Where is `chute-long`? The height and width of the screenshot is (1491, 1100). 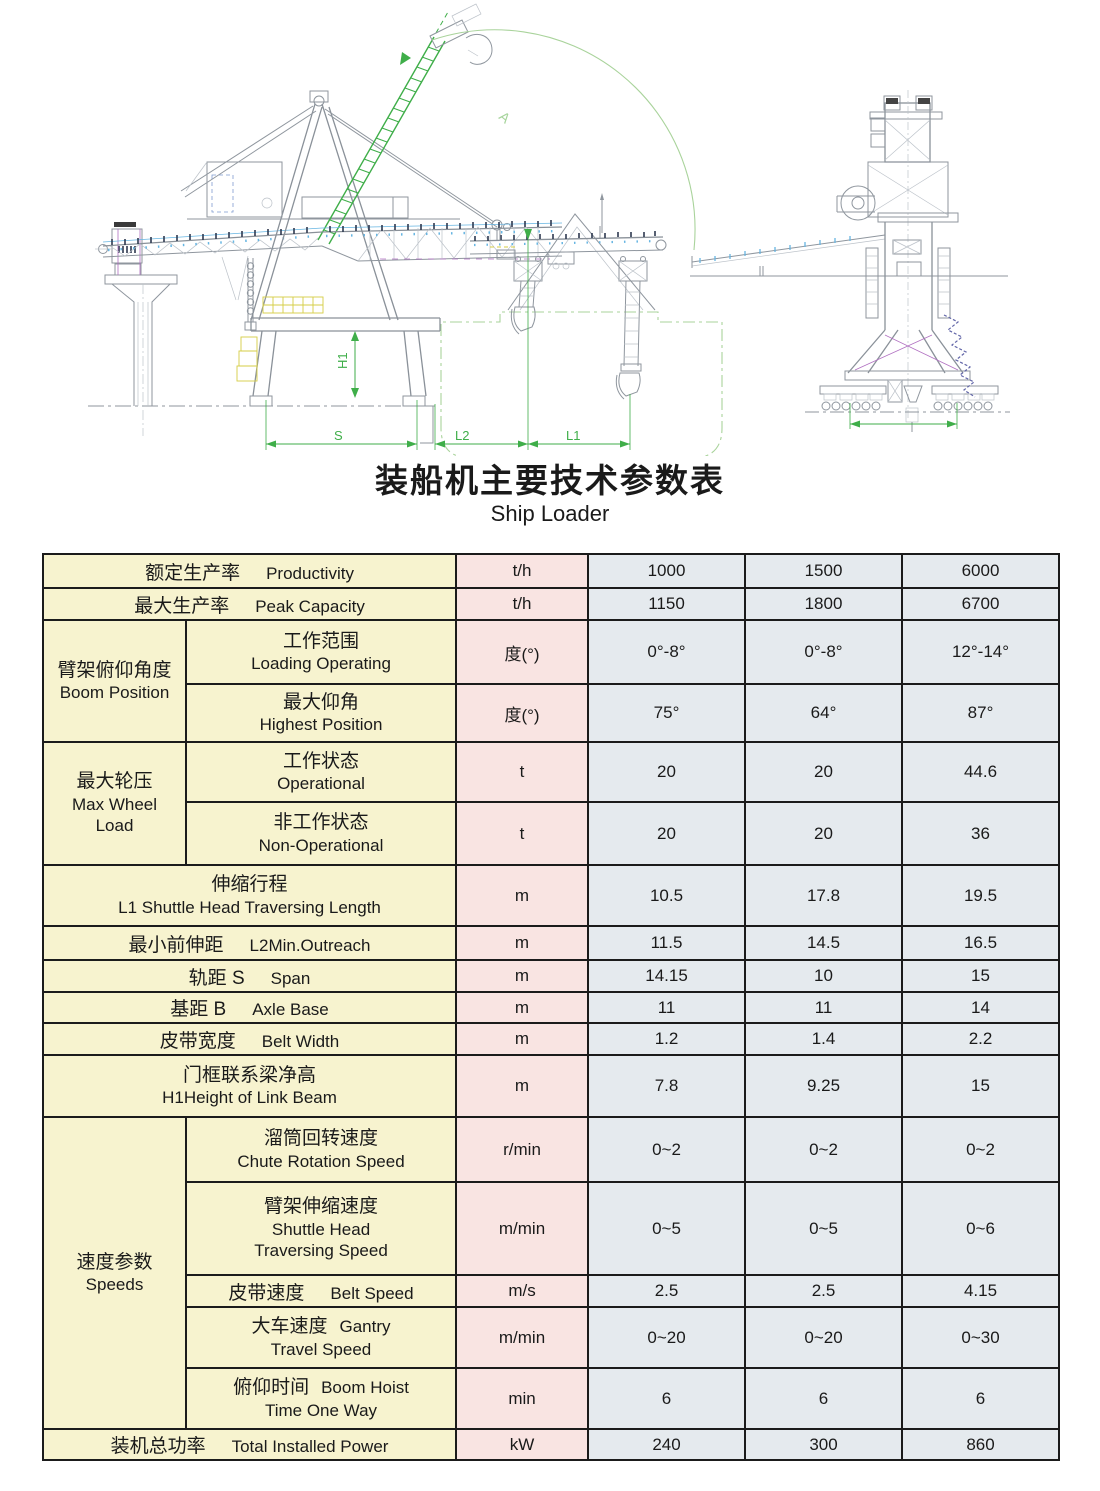
chute-long is located at coordinates (631, 328).